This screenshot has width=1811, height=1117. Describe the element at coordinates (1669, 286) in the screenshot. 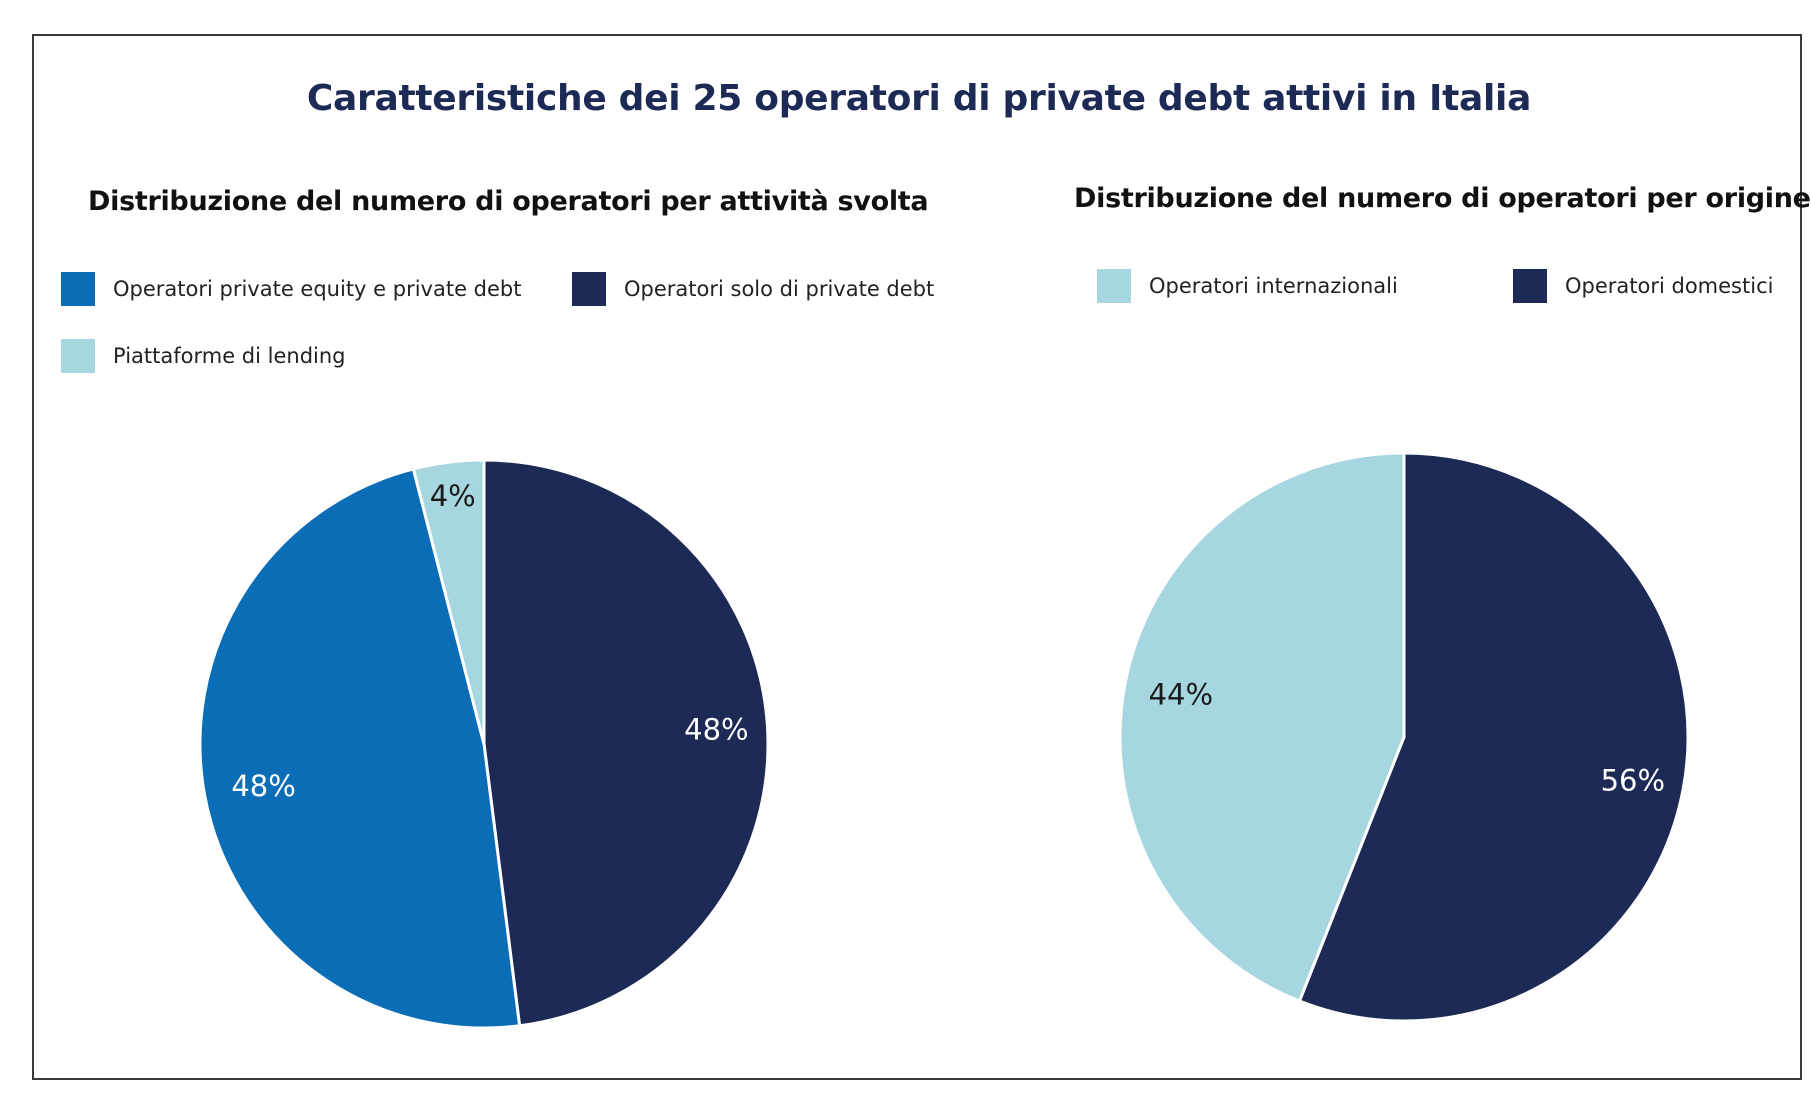

I see `legend-label: Operatori domestici` at that location.